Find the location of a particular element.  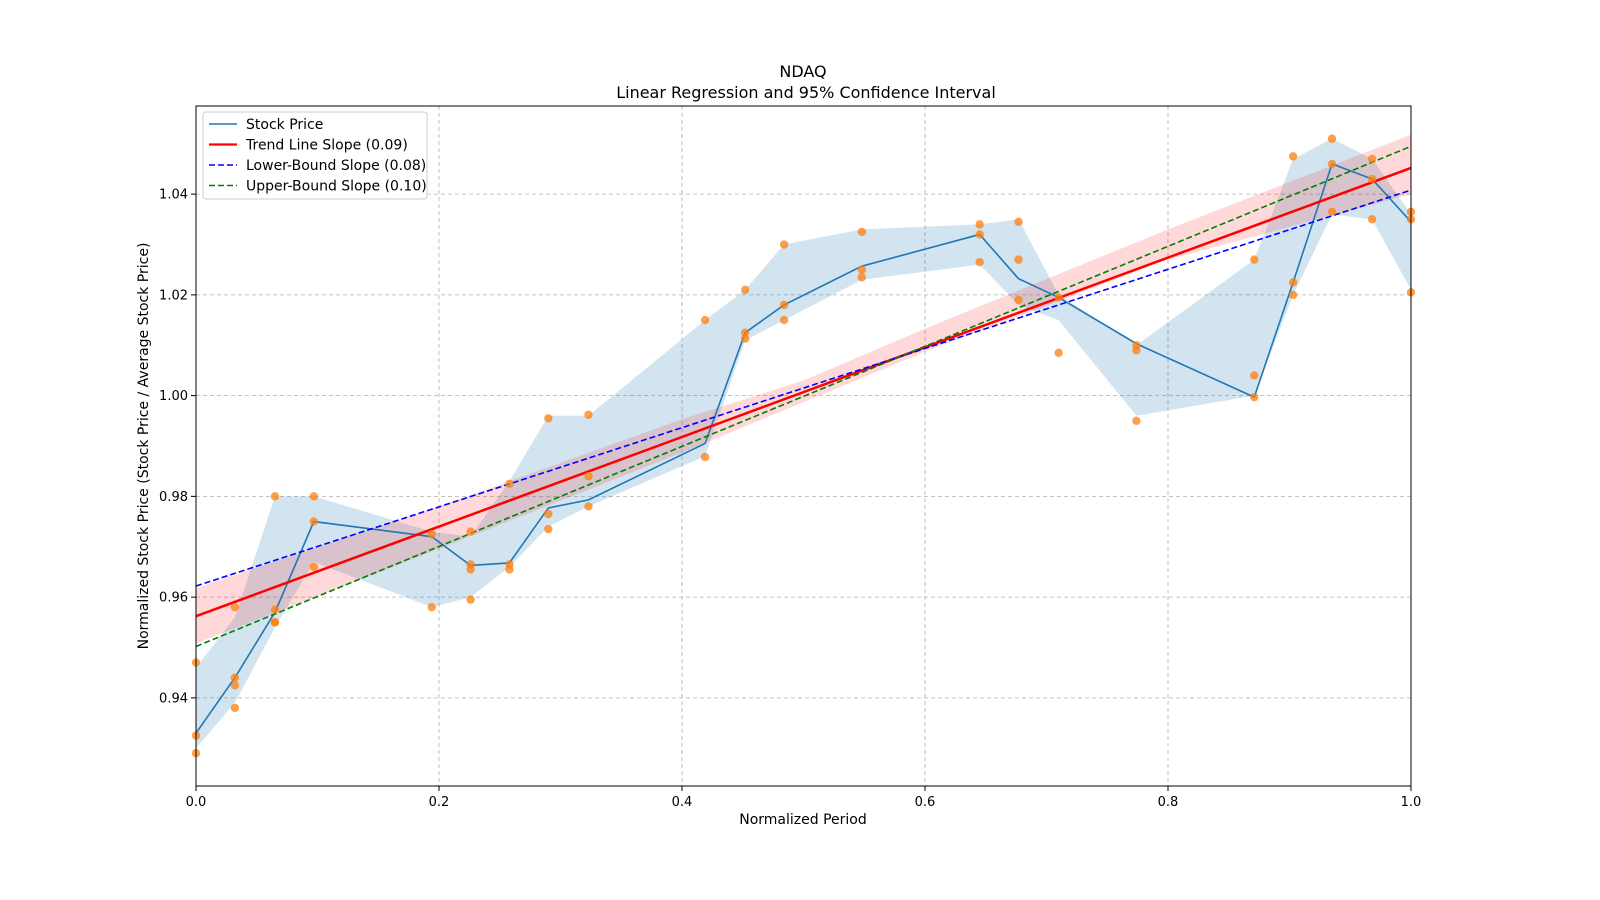

y-tick-label: 1.04 is located at coordinates (173, 195).